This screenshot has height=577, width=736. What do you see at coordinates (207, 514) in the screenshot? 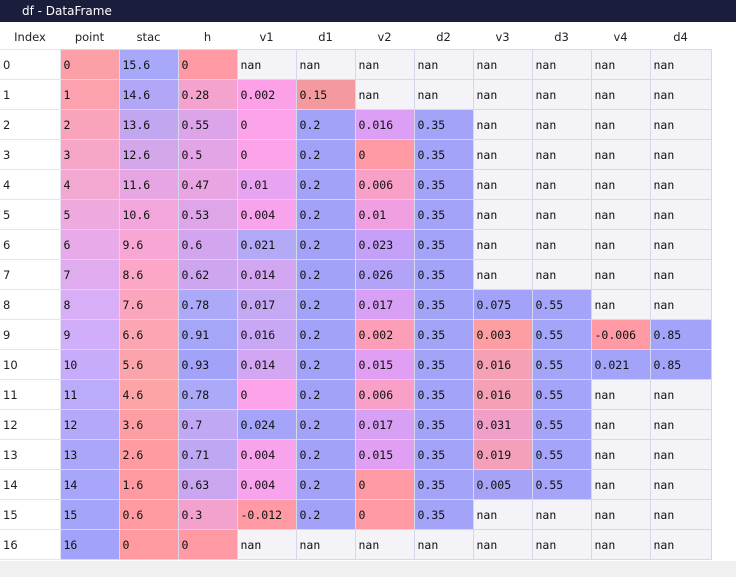
I see `cell-h: 0.3` at bounding box center [207, 514].